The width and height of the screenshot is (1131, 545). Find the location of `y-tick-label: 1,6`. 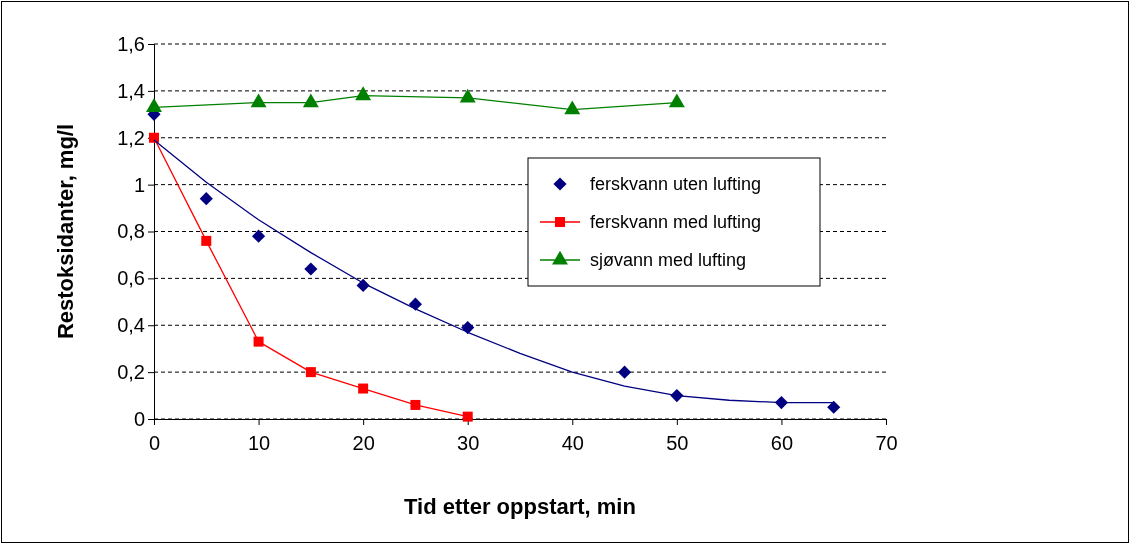

y-tick-label: 1,6 is located at coordinates (131, 43).